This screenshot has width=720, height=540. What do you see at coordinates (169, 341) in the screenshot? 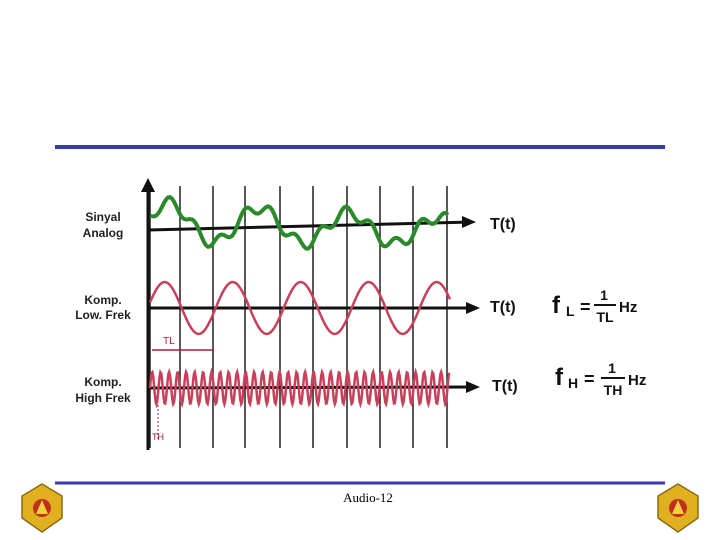
I see `period-label: TL` at bounding box center [169, 341].